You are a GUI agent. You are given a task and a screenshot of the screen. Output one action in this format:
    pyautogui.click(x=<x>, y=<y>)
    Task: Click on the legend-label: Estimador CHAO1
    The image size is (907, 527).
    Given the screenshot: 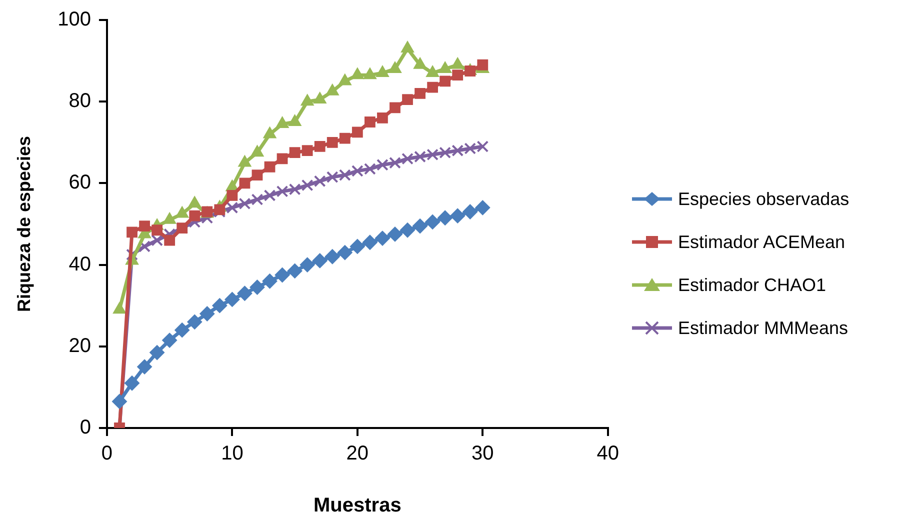 What is the action you would take?
    pyautogui.click(x=752, y=285)
    